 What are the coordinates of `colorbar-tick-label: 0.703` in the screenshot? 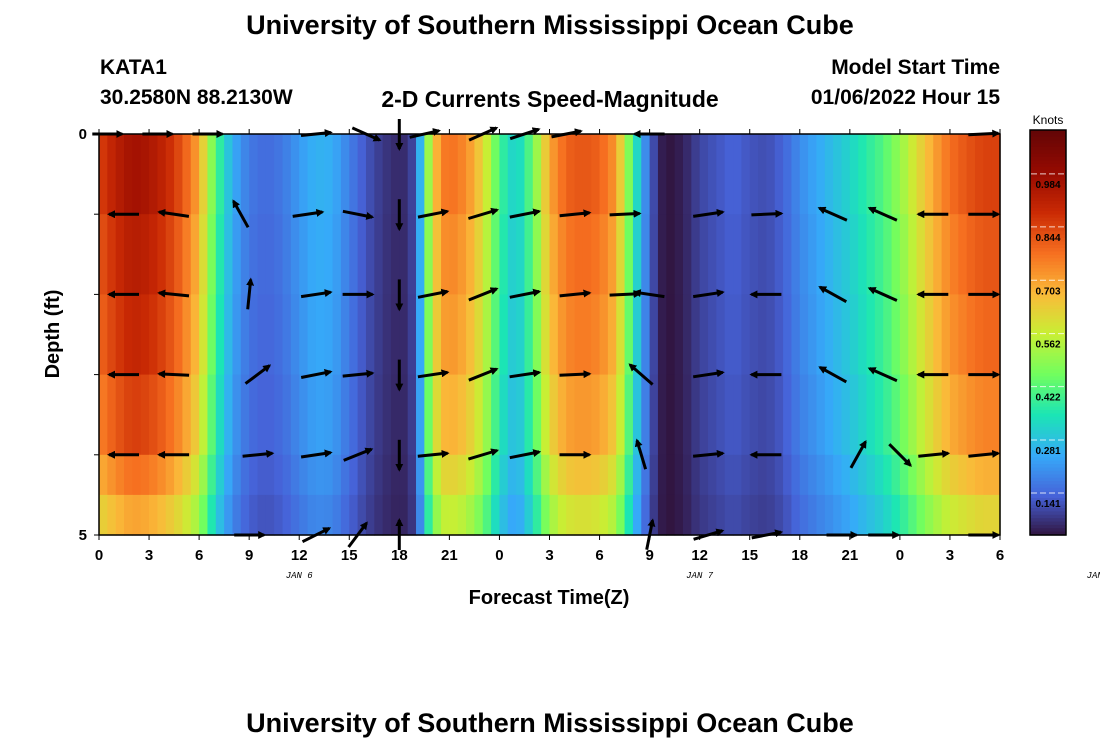 It's located at (1047, 291).